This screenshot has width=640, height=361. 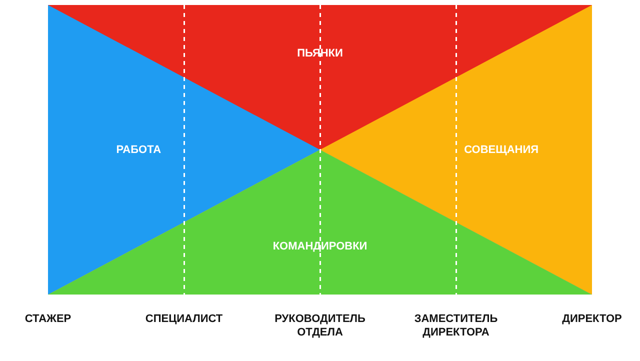 What do you see at coordinates (320, 246) in the screenshot?
I see `series-label: КОМАНДИРОВКИ` at bounding box center [320, 246].